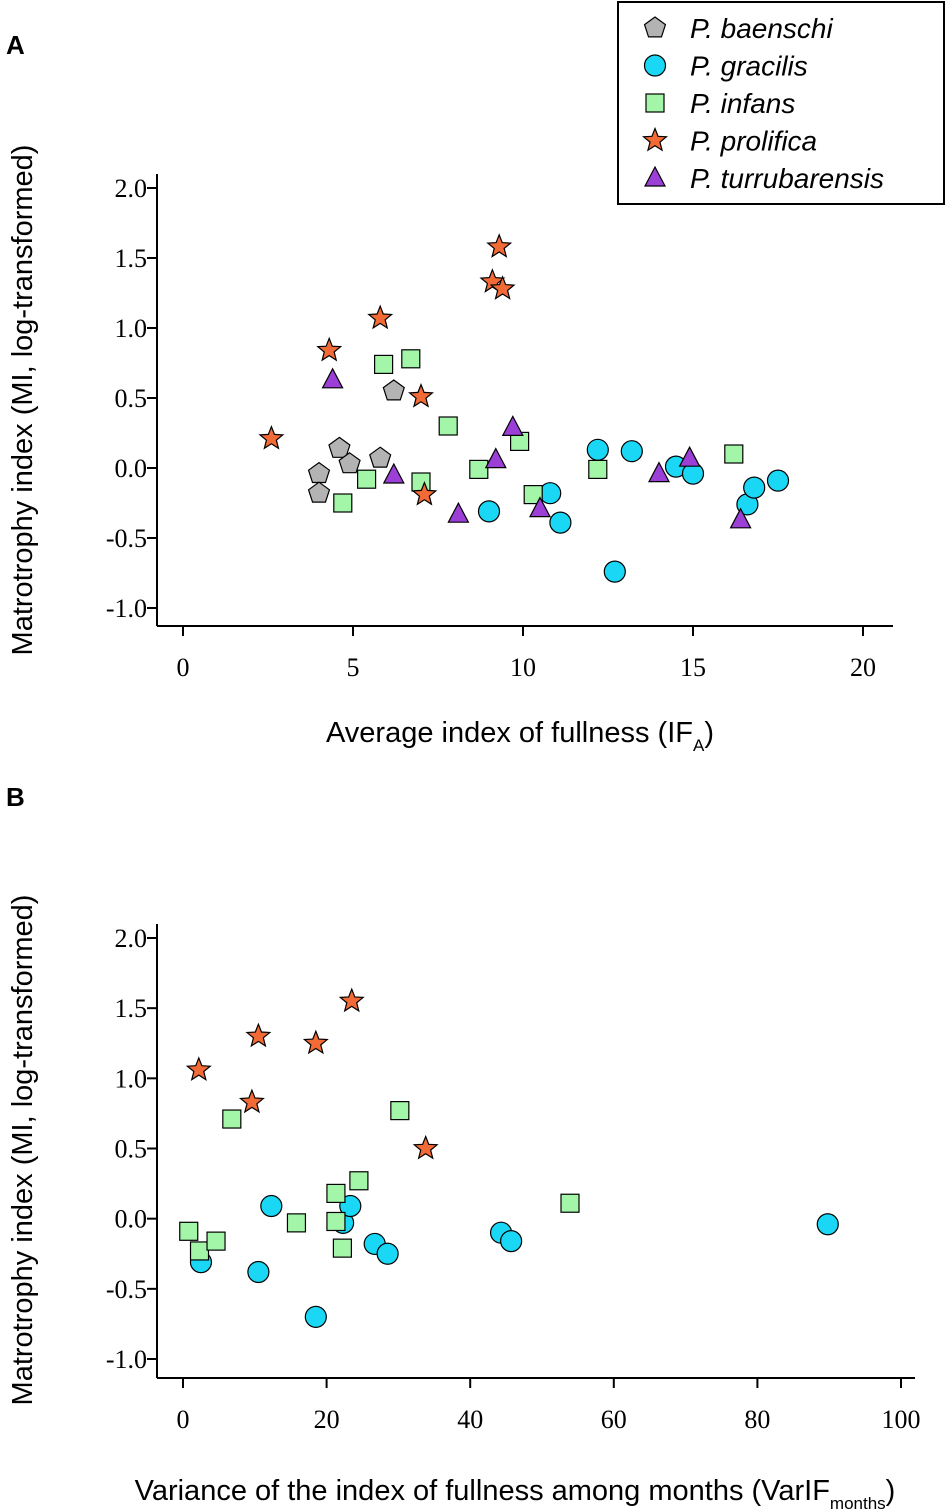 The image size is (950, 1512). I want to click on panel-b-y-tick-label: 0.0, so click(131, 1219).